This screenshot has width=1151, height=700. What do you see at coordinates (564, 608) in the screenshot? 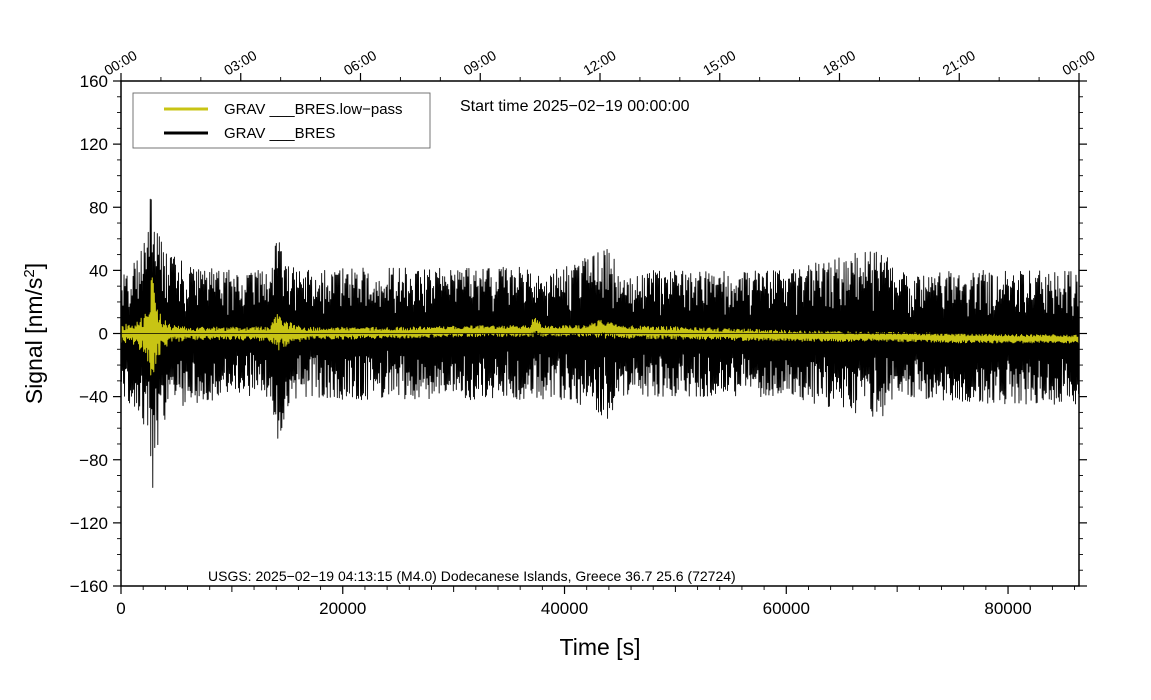
I see `x-tick-label: 40000` at bounding box center [564, 608].